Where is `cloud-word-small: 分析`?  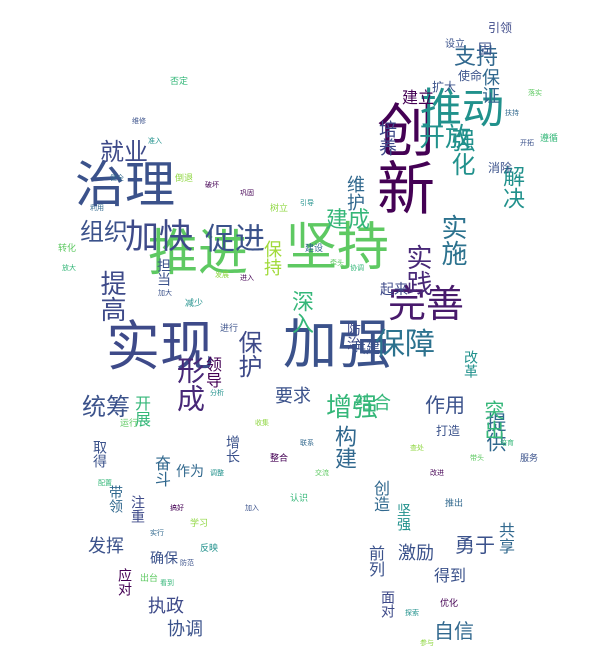 cloud-word-small: 分析 is located at coordinates (217, 393).